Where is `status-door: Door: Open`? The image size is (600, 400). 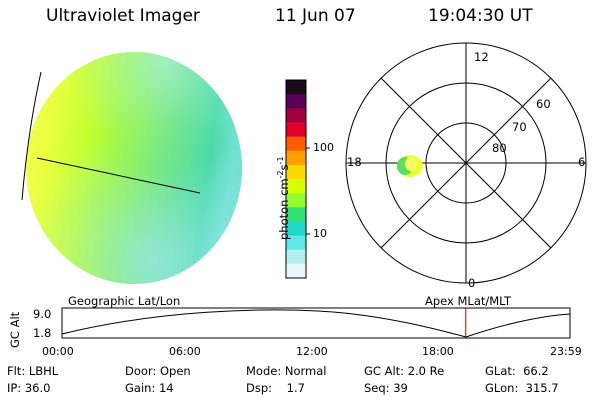 status-door: Door: Open is located at coordinates (158, 371).